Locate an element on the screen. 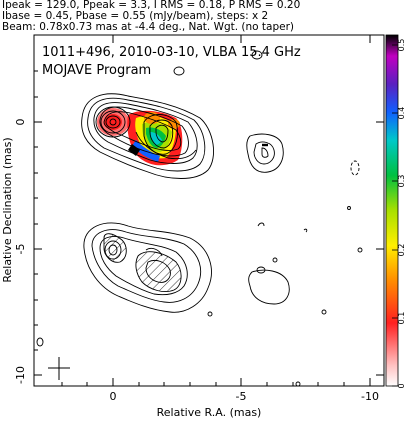 The image size is (409, 424). y-tick-label: -5 is located at coordinates (20, 249).